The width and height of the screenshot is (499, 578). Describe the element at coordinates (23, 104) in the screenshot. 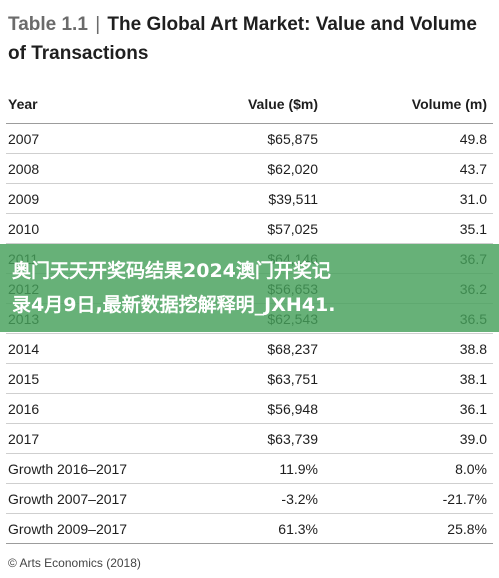

I see `column-header-year: Year` at that location.